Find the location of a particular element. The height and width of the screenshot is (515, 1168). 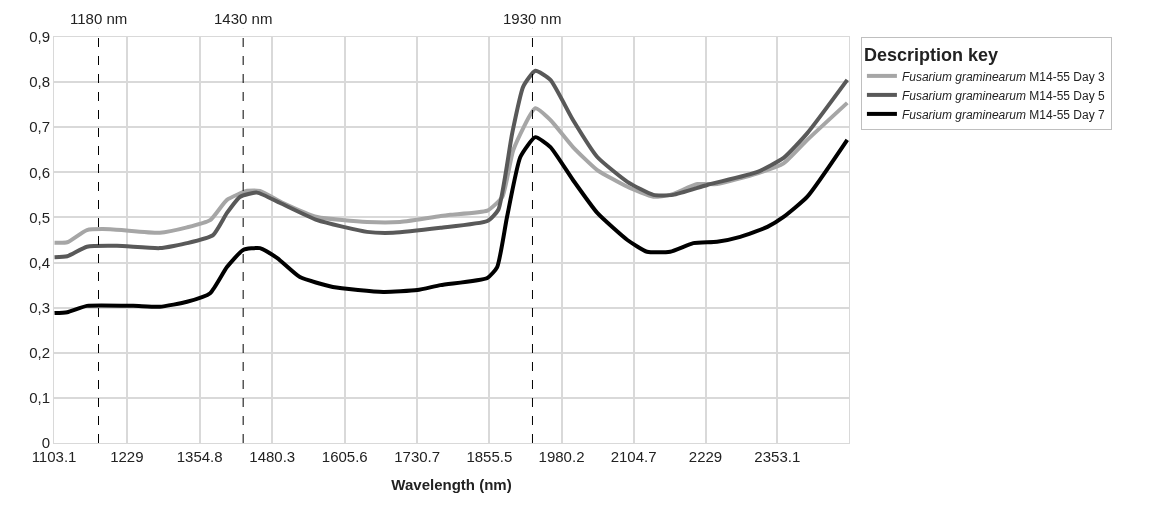

ref-line-label: 1180 nm is located at coordinates (99, 18).